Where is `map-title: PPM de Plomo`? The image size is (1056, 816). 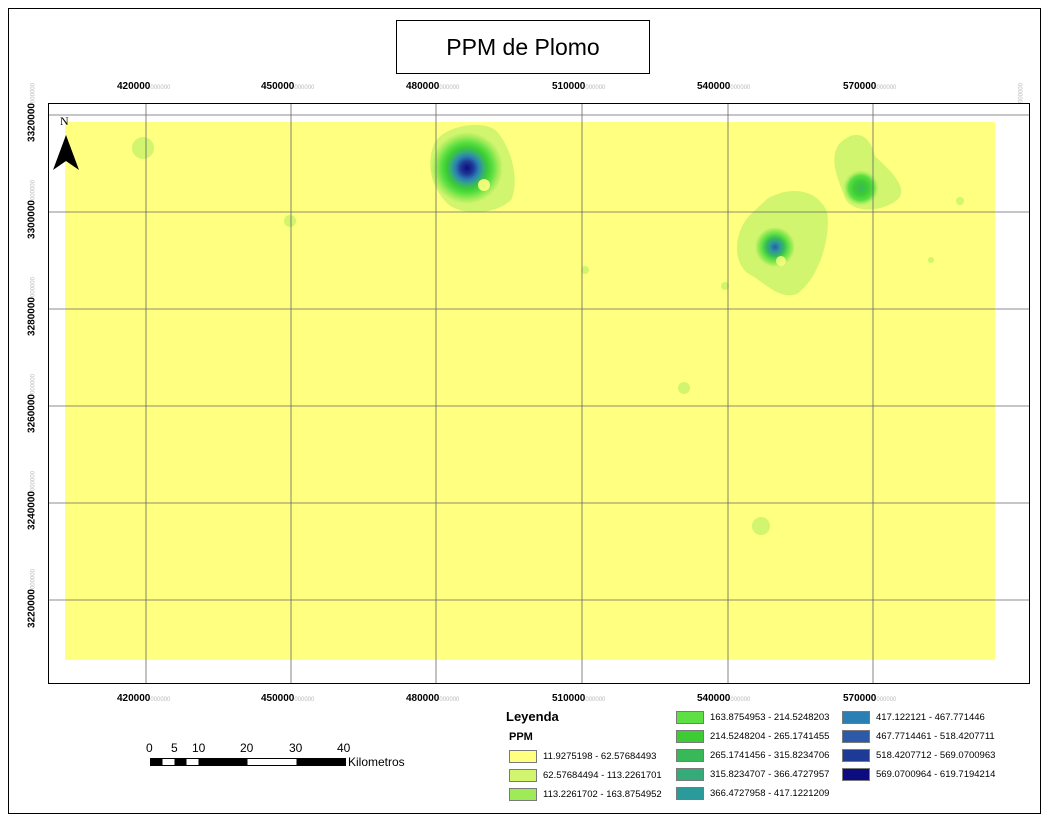
map-title: PPM de Plomo is located at coordinates (523, 46).